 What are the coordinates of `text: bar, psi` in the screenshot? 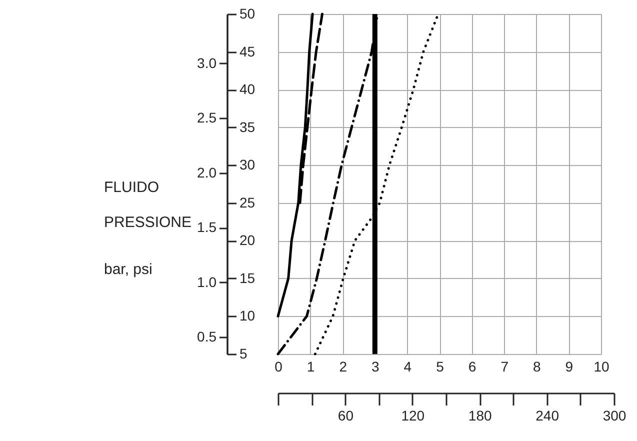 It's located at (128, 270).